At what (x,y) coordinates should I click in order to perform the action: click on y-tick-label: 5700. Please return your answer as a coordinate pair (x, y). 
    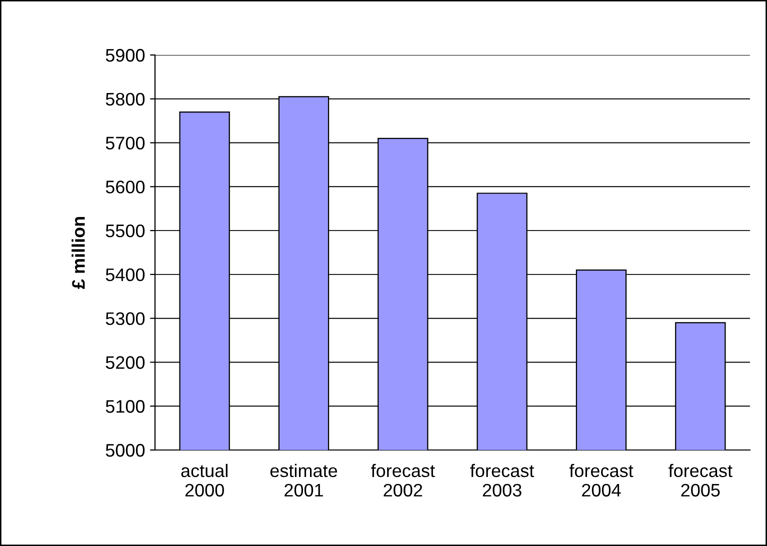
    Looking at the image, I should click on (125, 143).